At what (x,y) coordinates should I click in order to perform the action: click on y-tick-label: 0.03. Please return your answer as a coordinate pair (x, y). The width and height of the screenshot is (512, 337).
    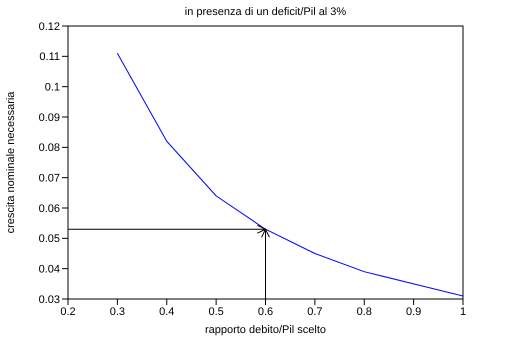
    Looking at the image, I should click on (49, 300).